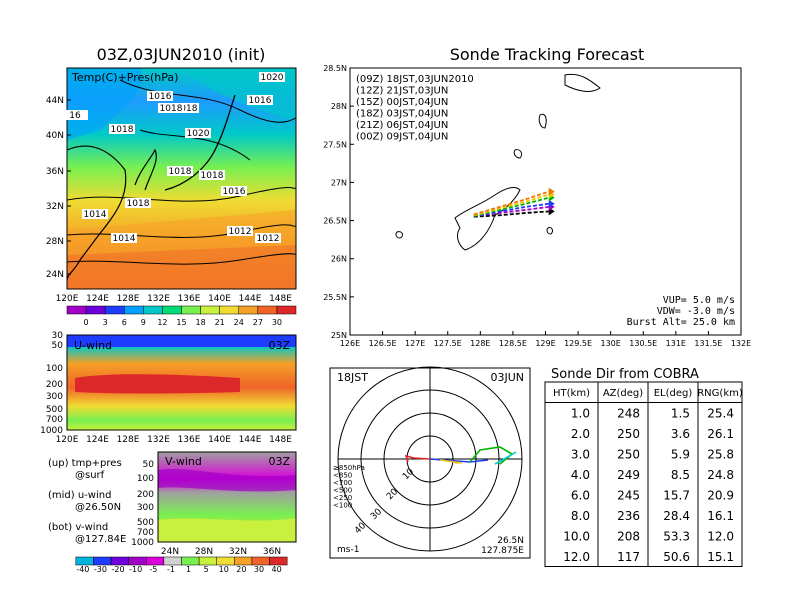 The image size is (792, 612). I want to click on track-lat-tick-label: 25N, so click(339, 335).